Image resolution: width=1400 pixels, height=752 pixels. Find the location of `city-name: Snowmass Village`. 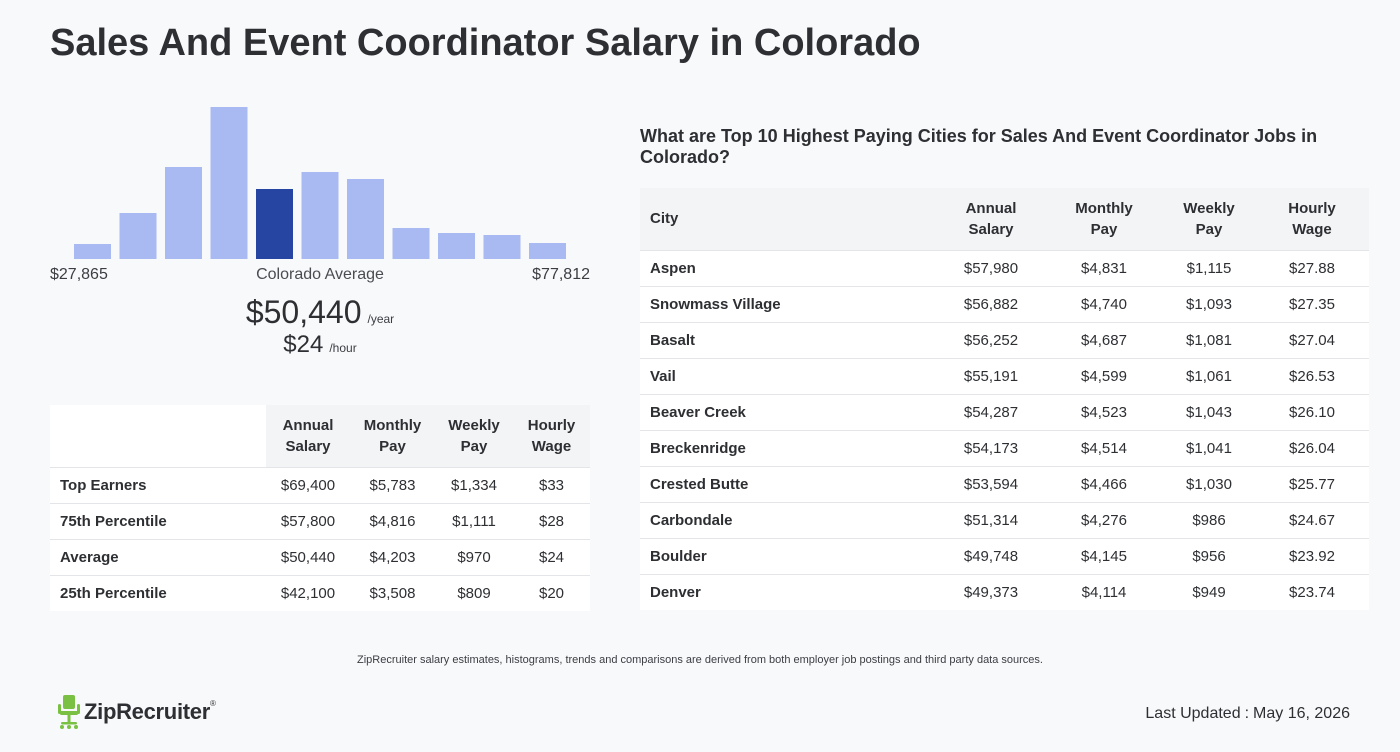

city-name: Snowmass Village is located at coordinates (788, 304).